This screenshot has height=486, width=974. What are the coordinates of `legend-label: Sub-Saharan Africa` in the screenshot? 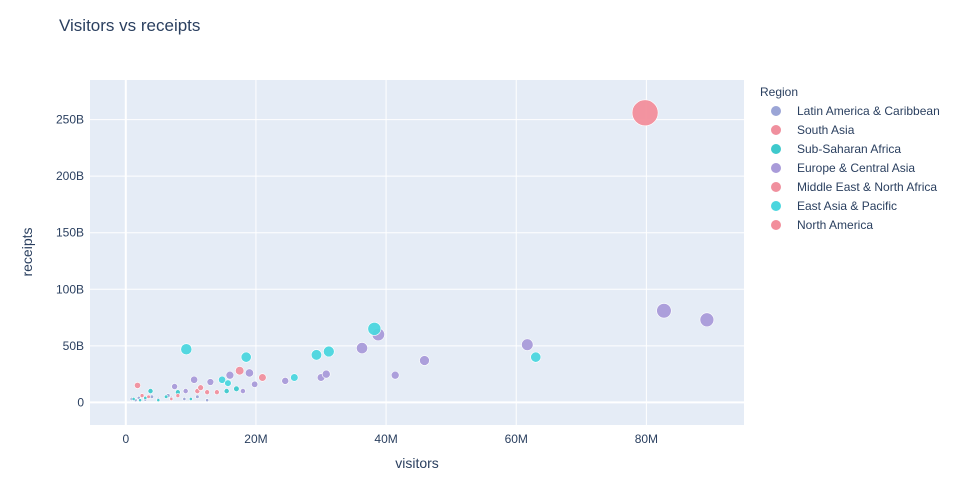 It's located at (849, 149).